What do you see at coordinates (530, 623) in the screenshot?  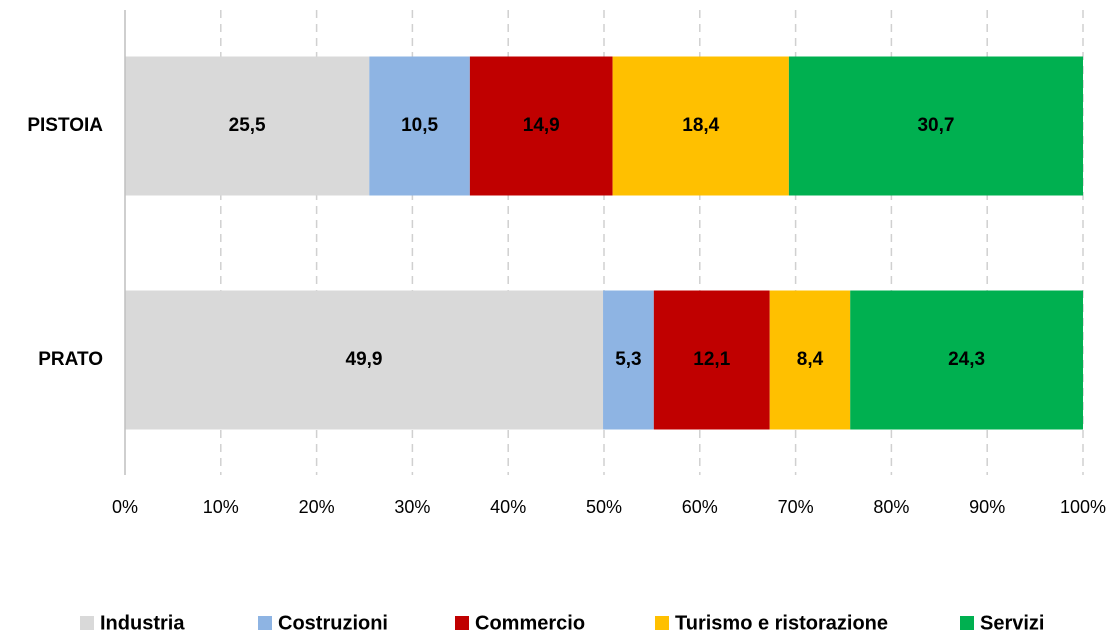 I see `legend-label: Commercio` at bounding box center [530, 623].